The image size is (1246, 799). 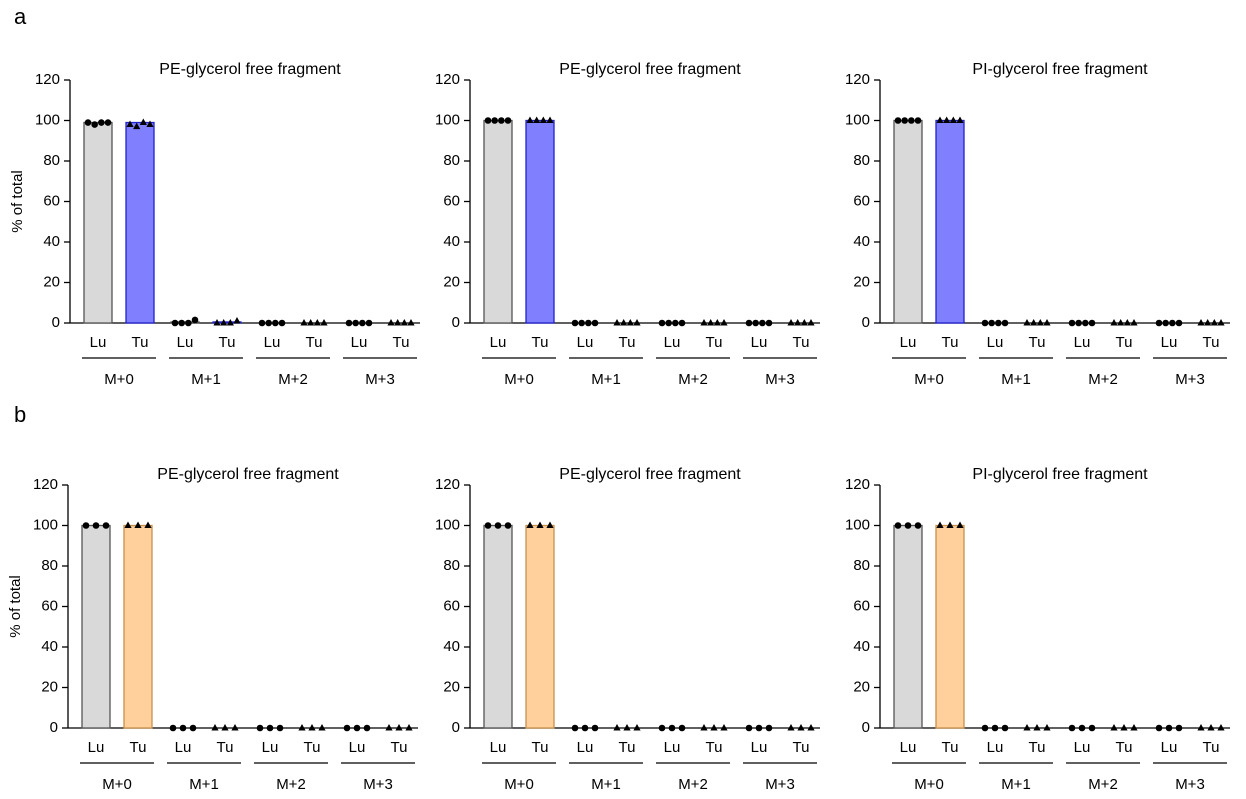 What do you see at coordinates (1060, 69) in the screenshot?
I see `chart-title: PI-glycerol free fragment` at bounding box center [1060, 69].